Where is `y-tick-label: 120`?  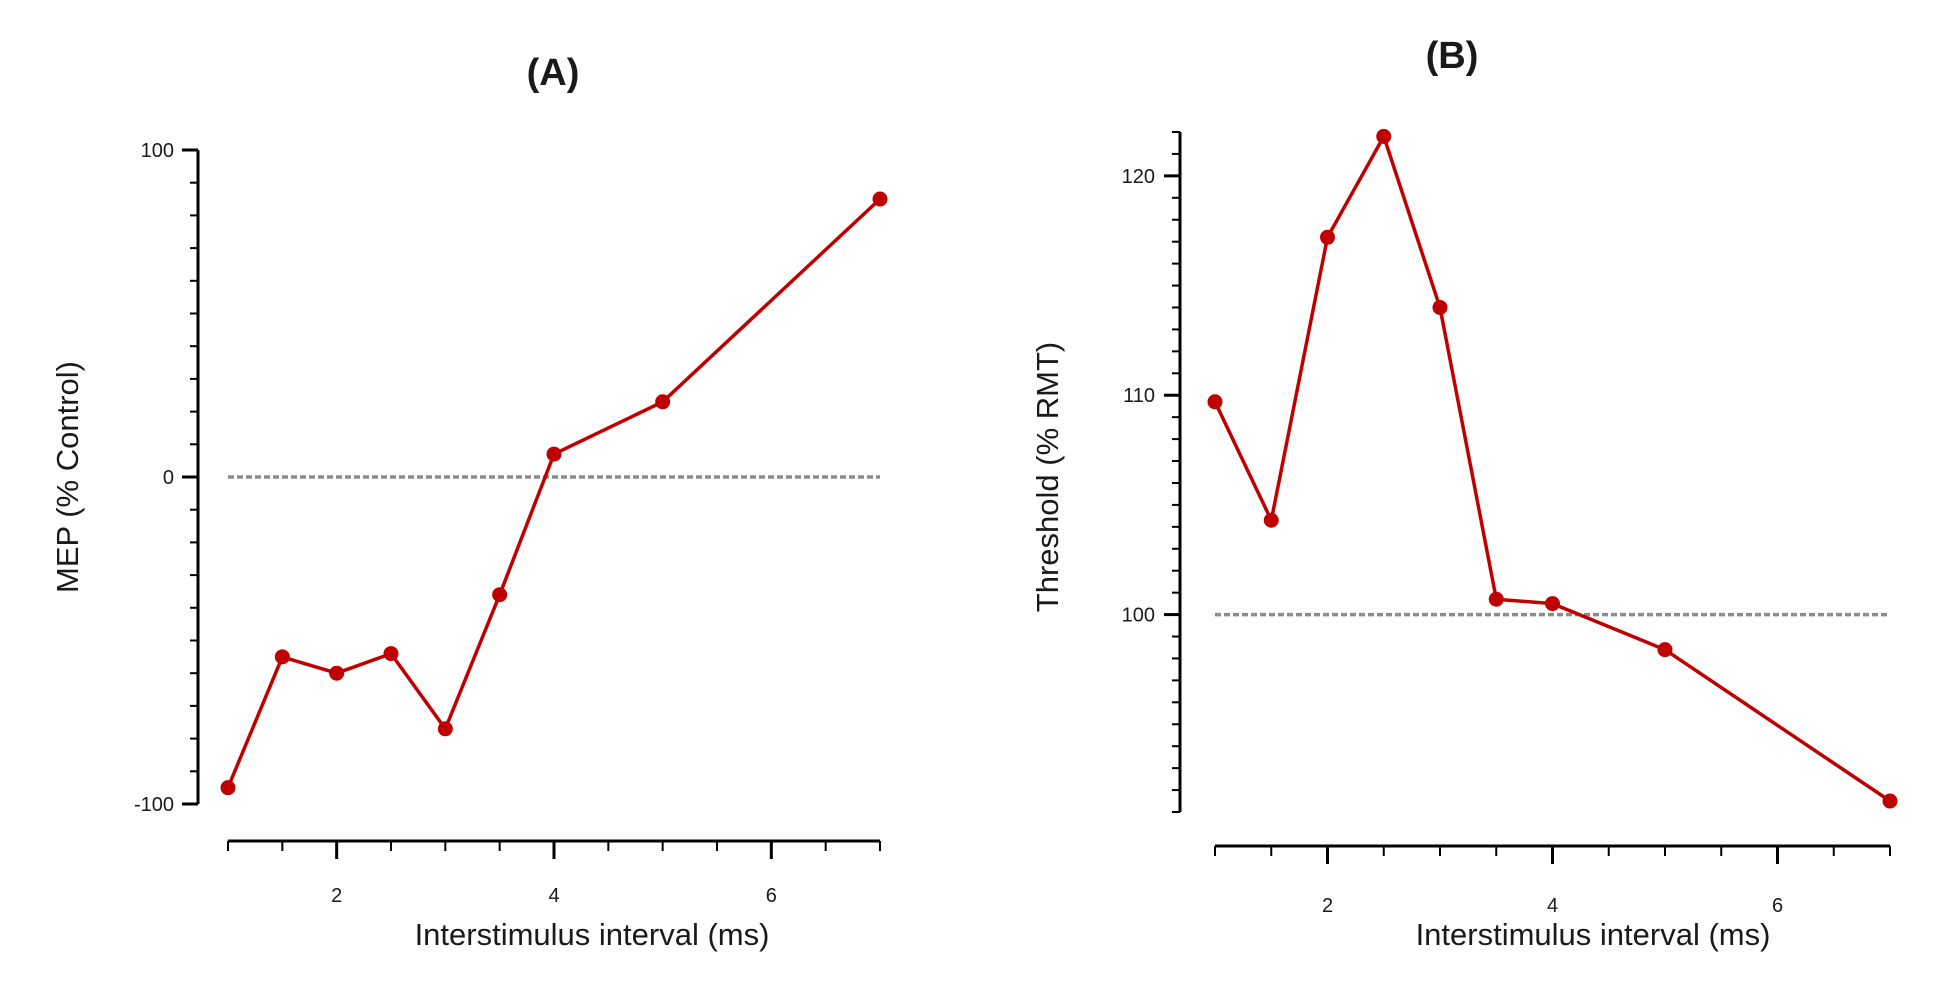
y-tick-label: 120 is located at coordinates (1138, 177).